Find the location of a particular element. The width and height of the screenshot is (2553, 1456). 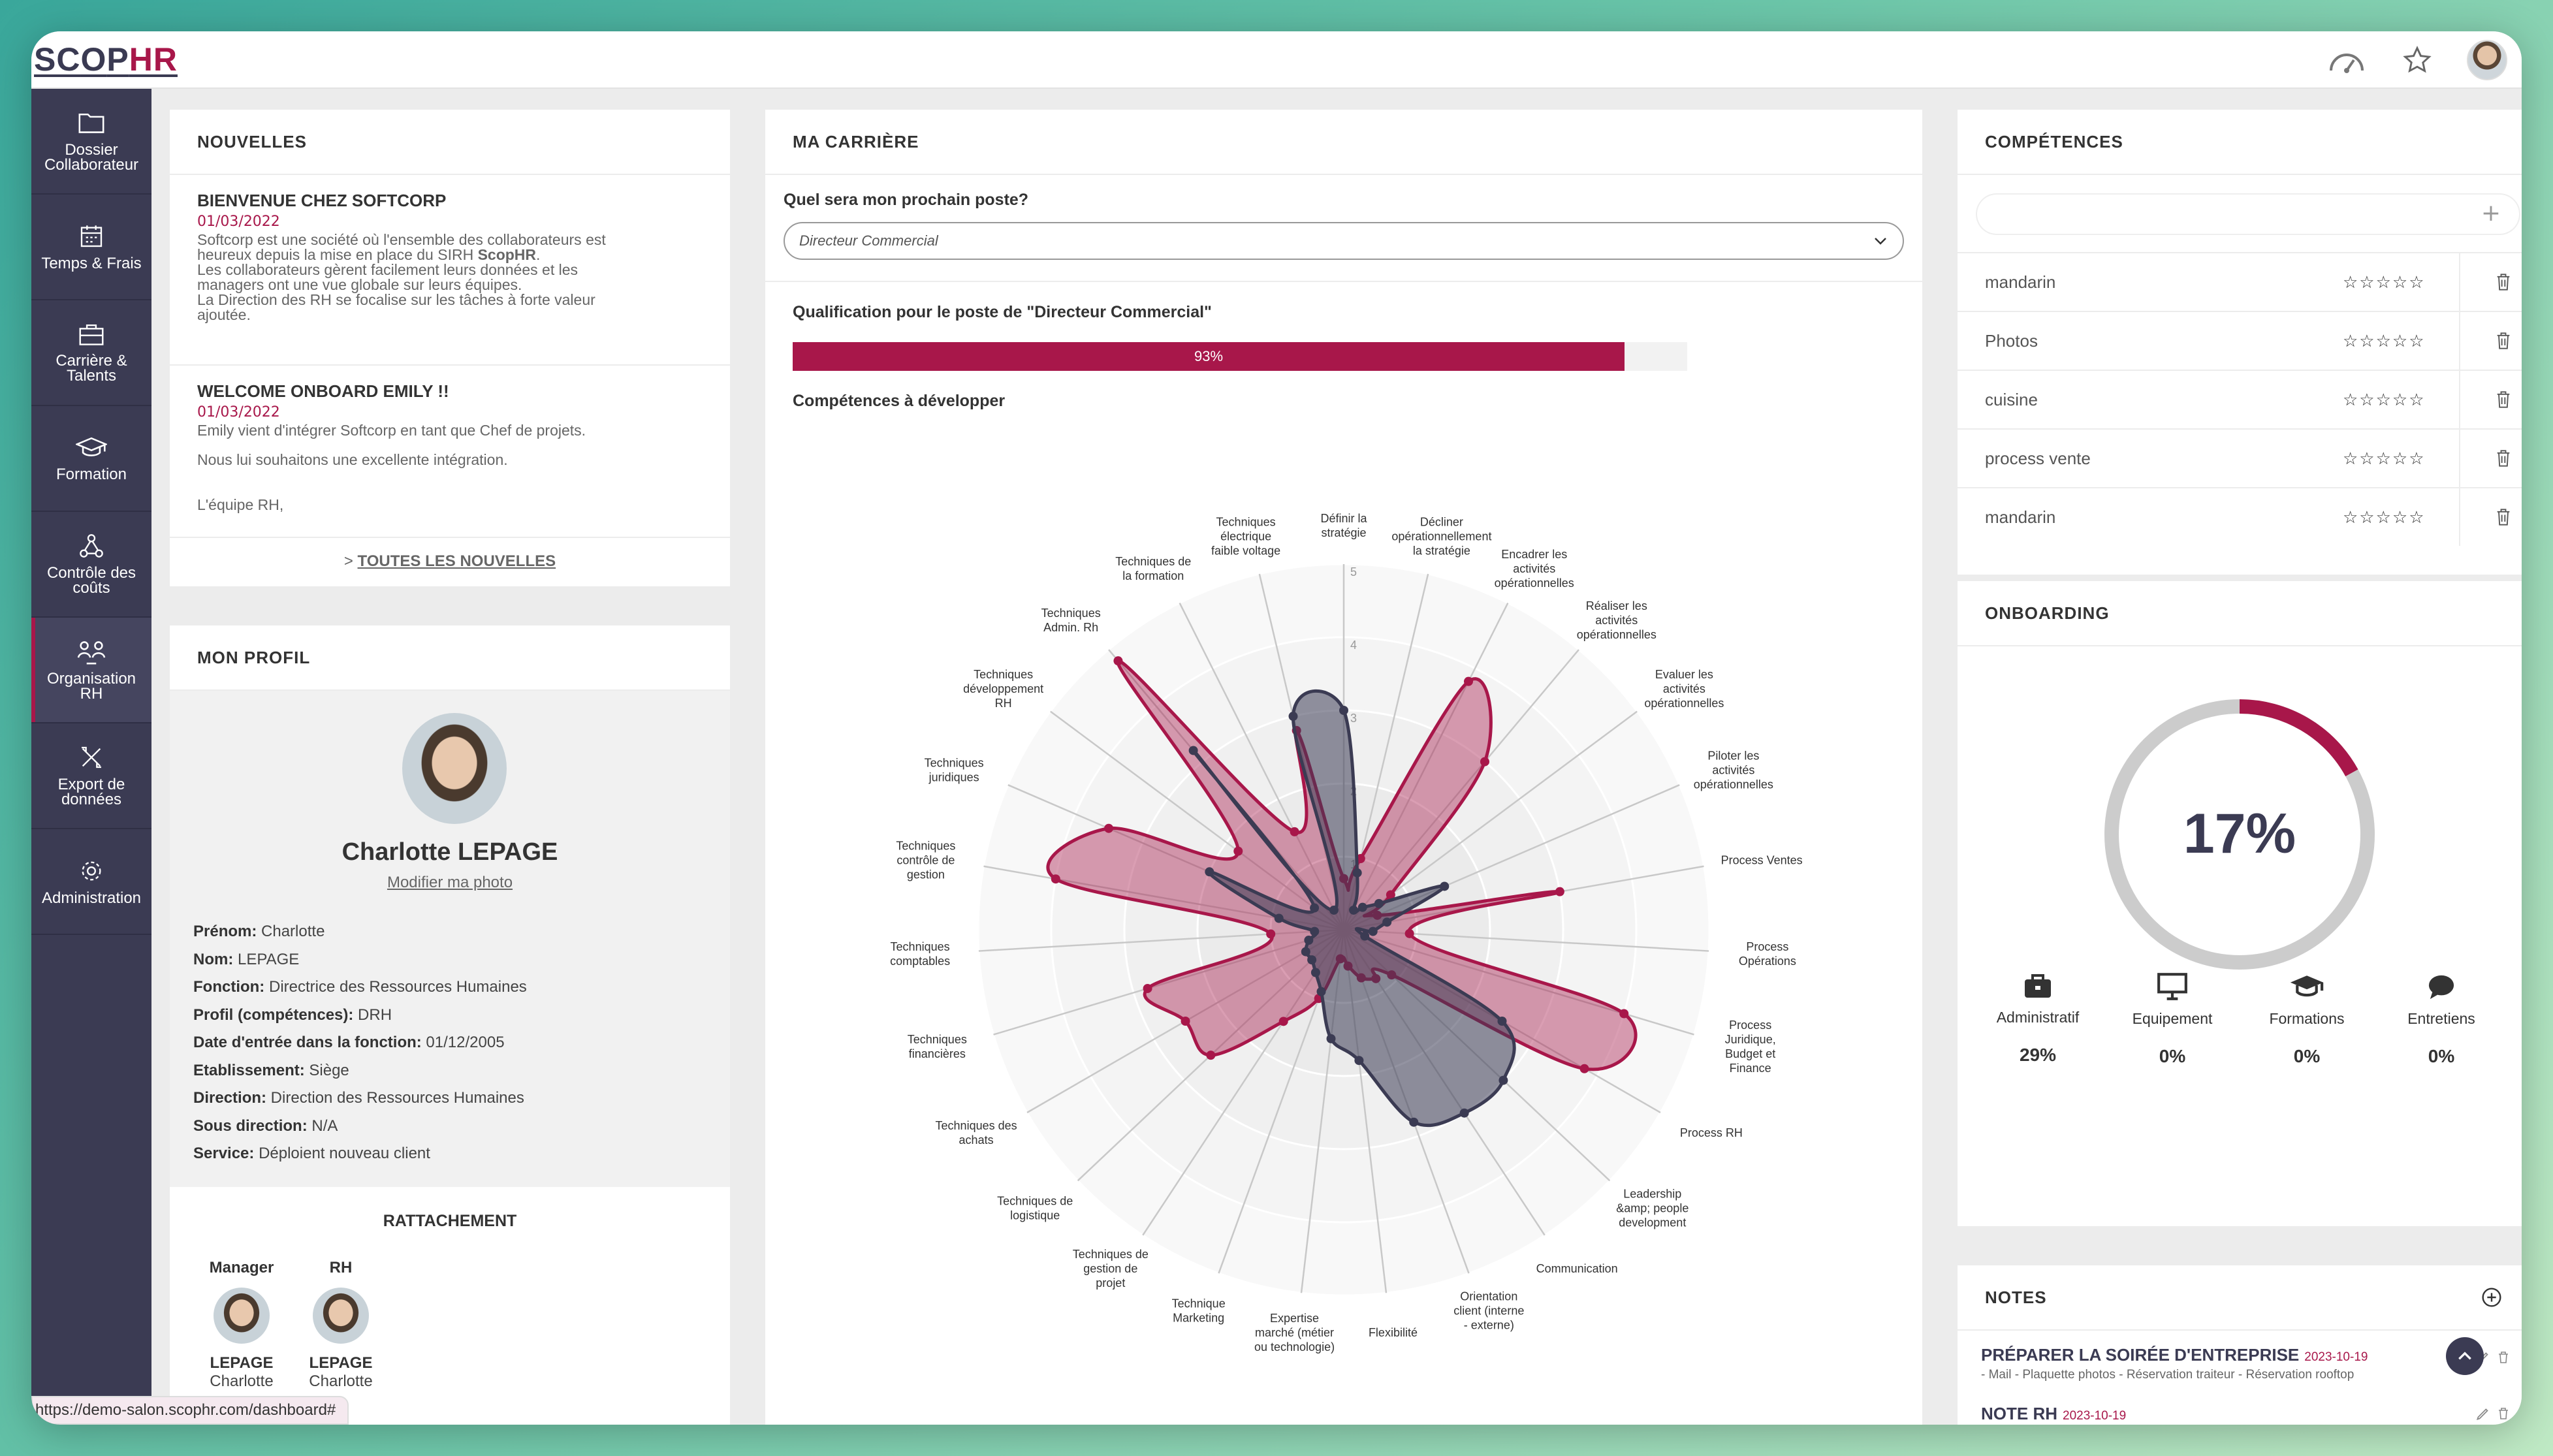

skill-row: Photos ☆☆☆☆☆ is located at coordinates (2240, 340).